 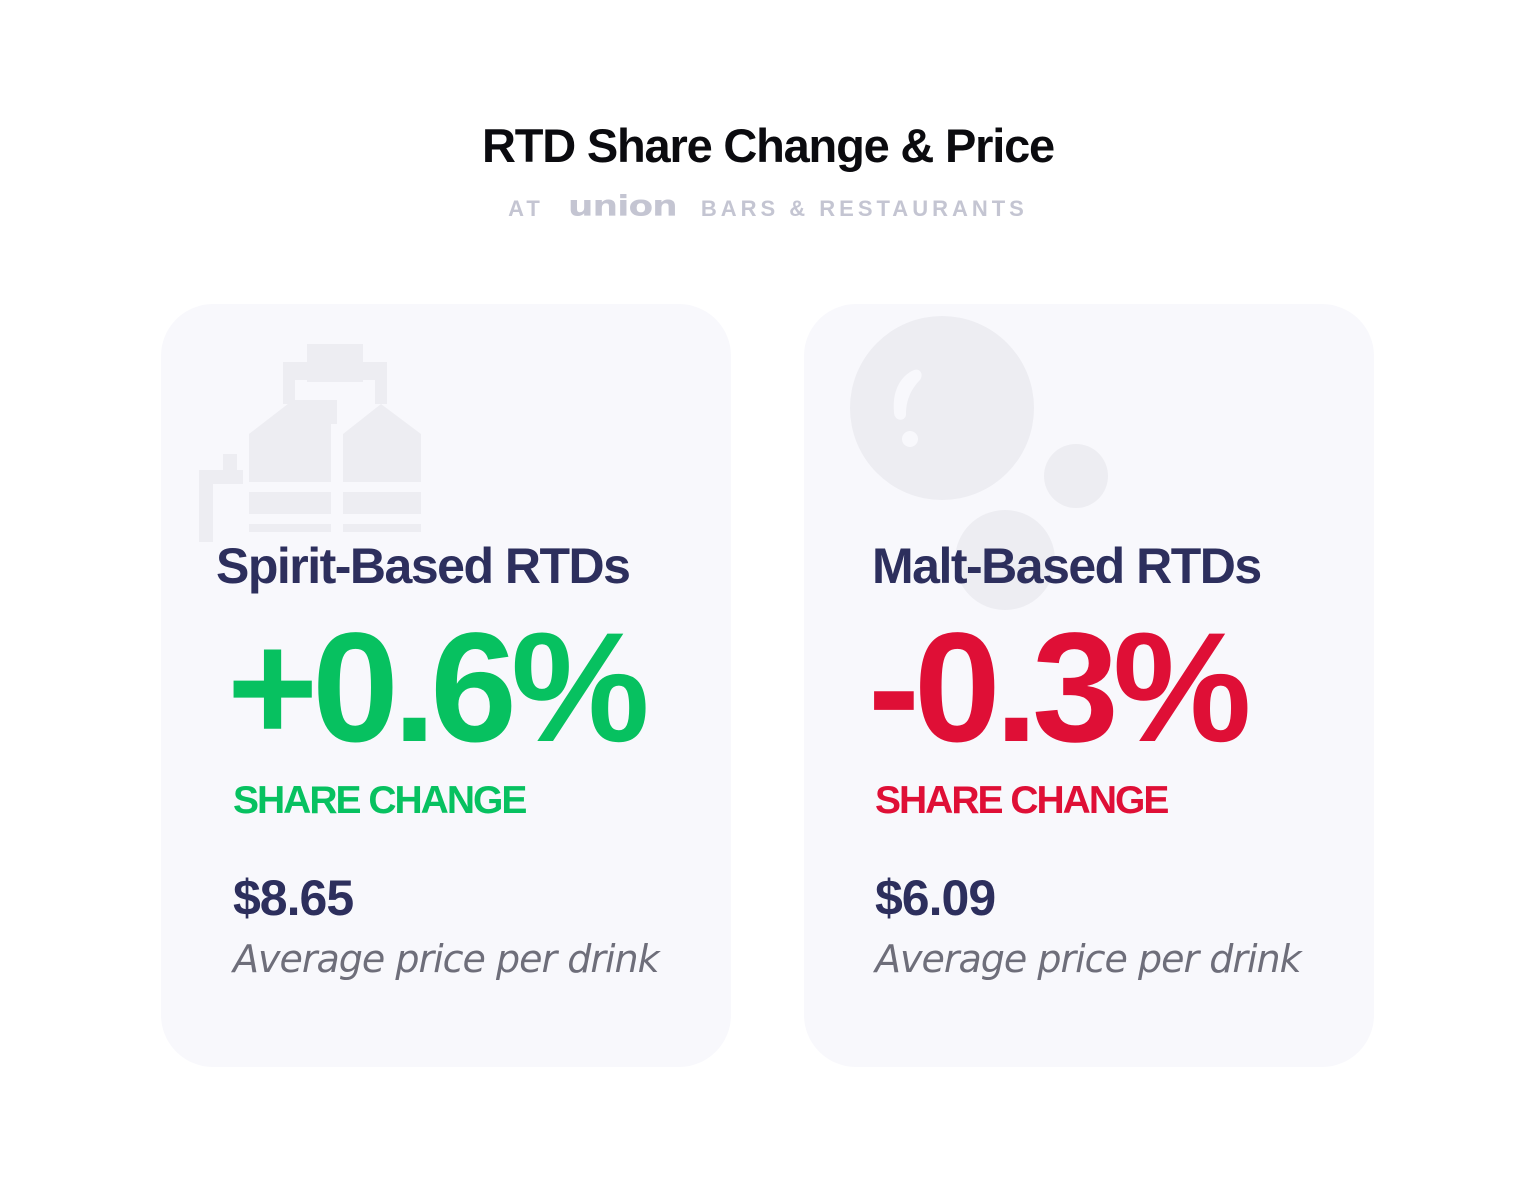 What do you see at coordinates (1060, 688) in the screenshot?
I see `share-change-value: -0.3%` at bounding box center [1060, 688].